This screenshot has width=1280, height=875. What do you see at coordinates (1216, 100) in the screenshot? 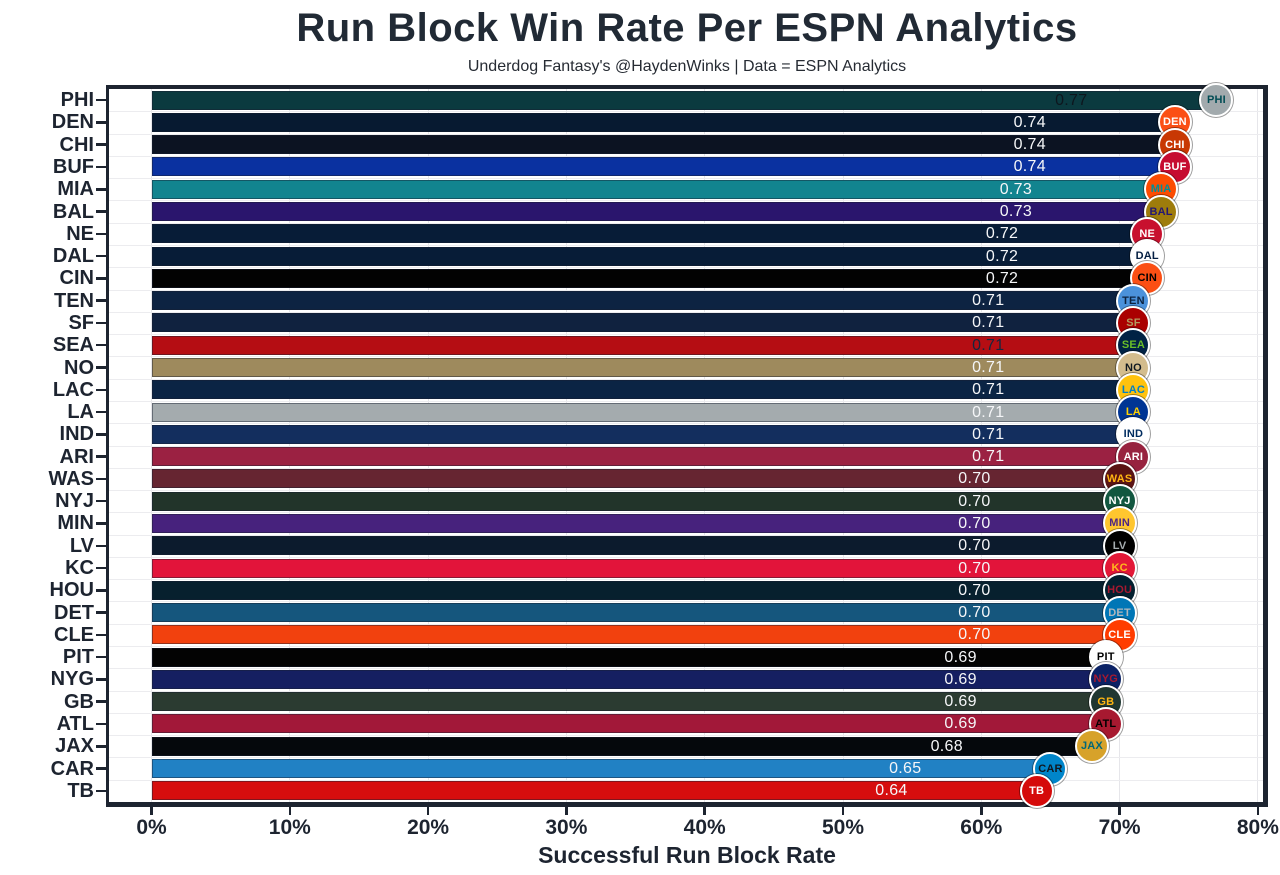
I see `phi-team-logo-icon: PHI` at bounding box center [1216, 100].